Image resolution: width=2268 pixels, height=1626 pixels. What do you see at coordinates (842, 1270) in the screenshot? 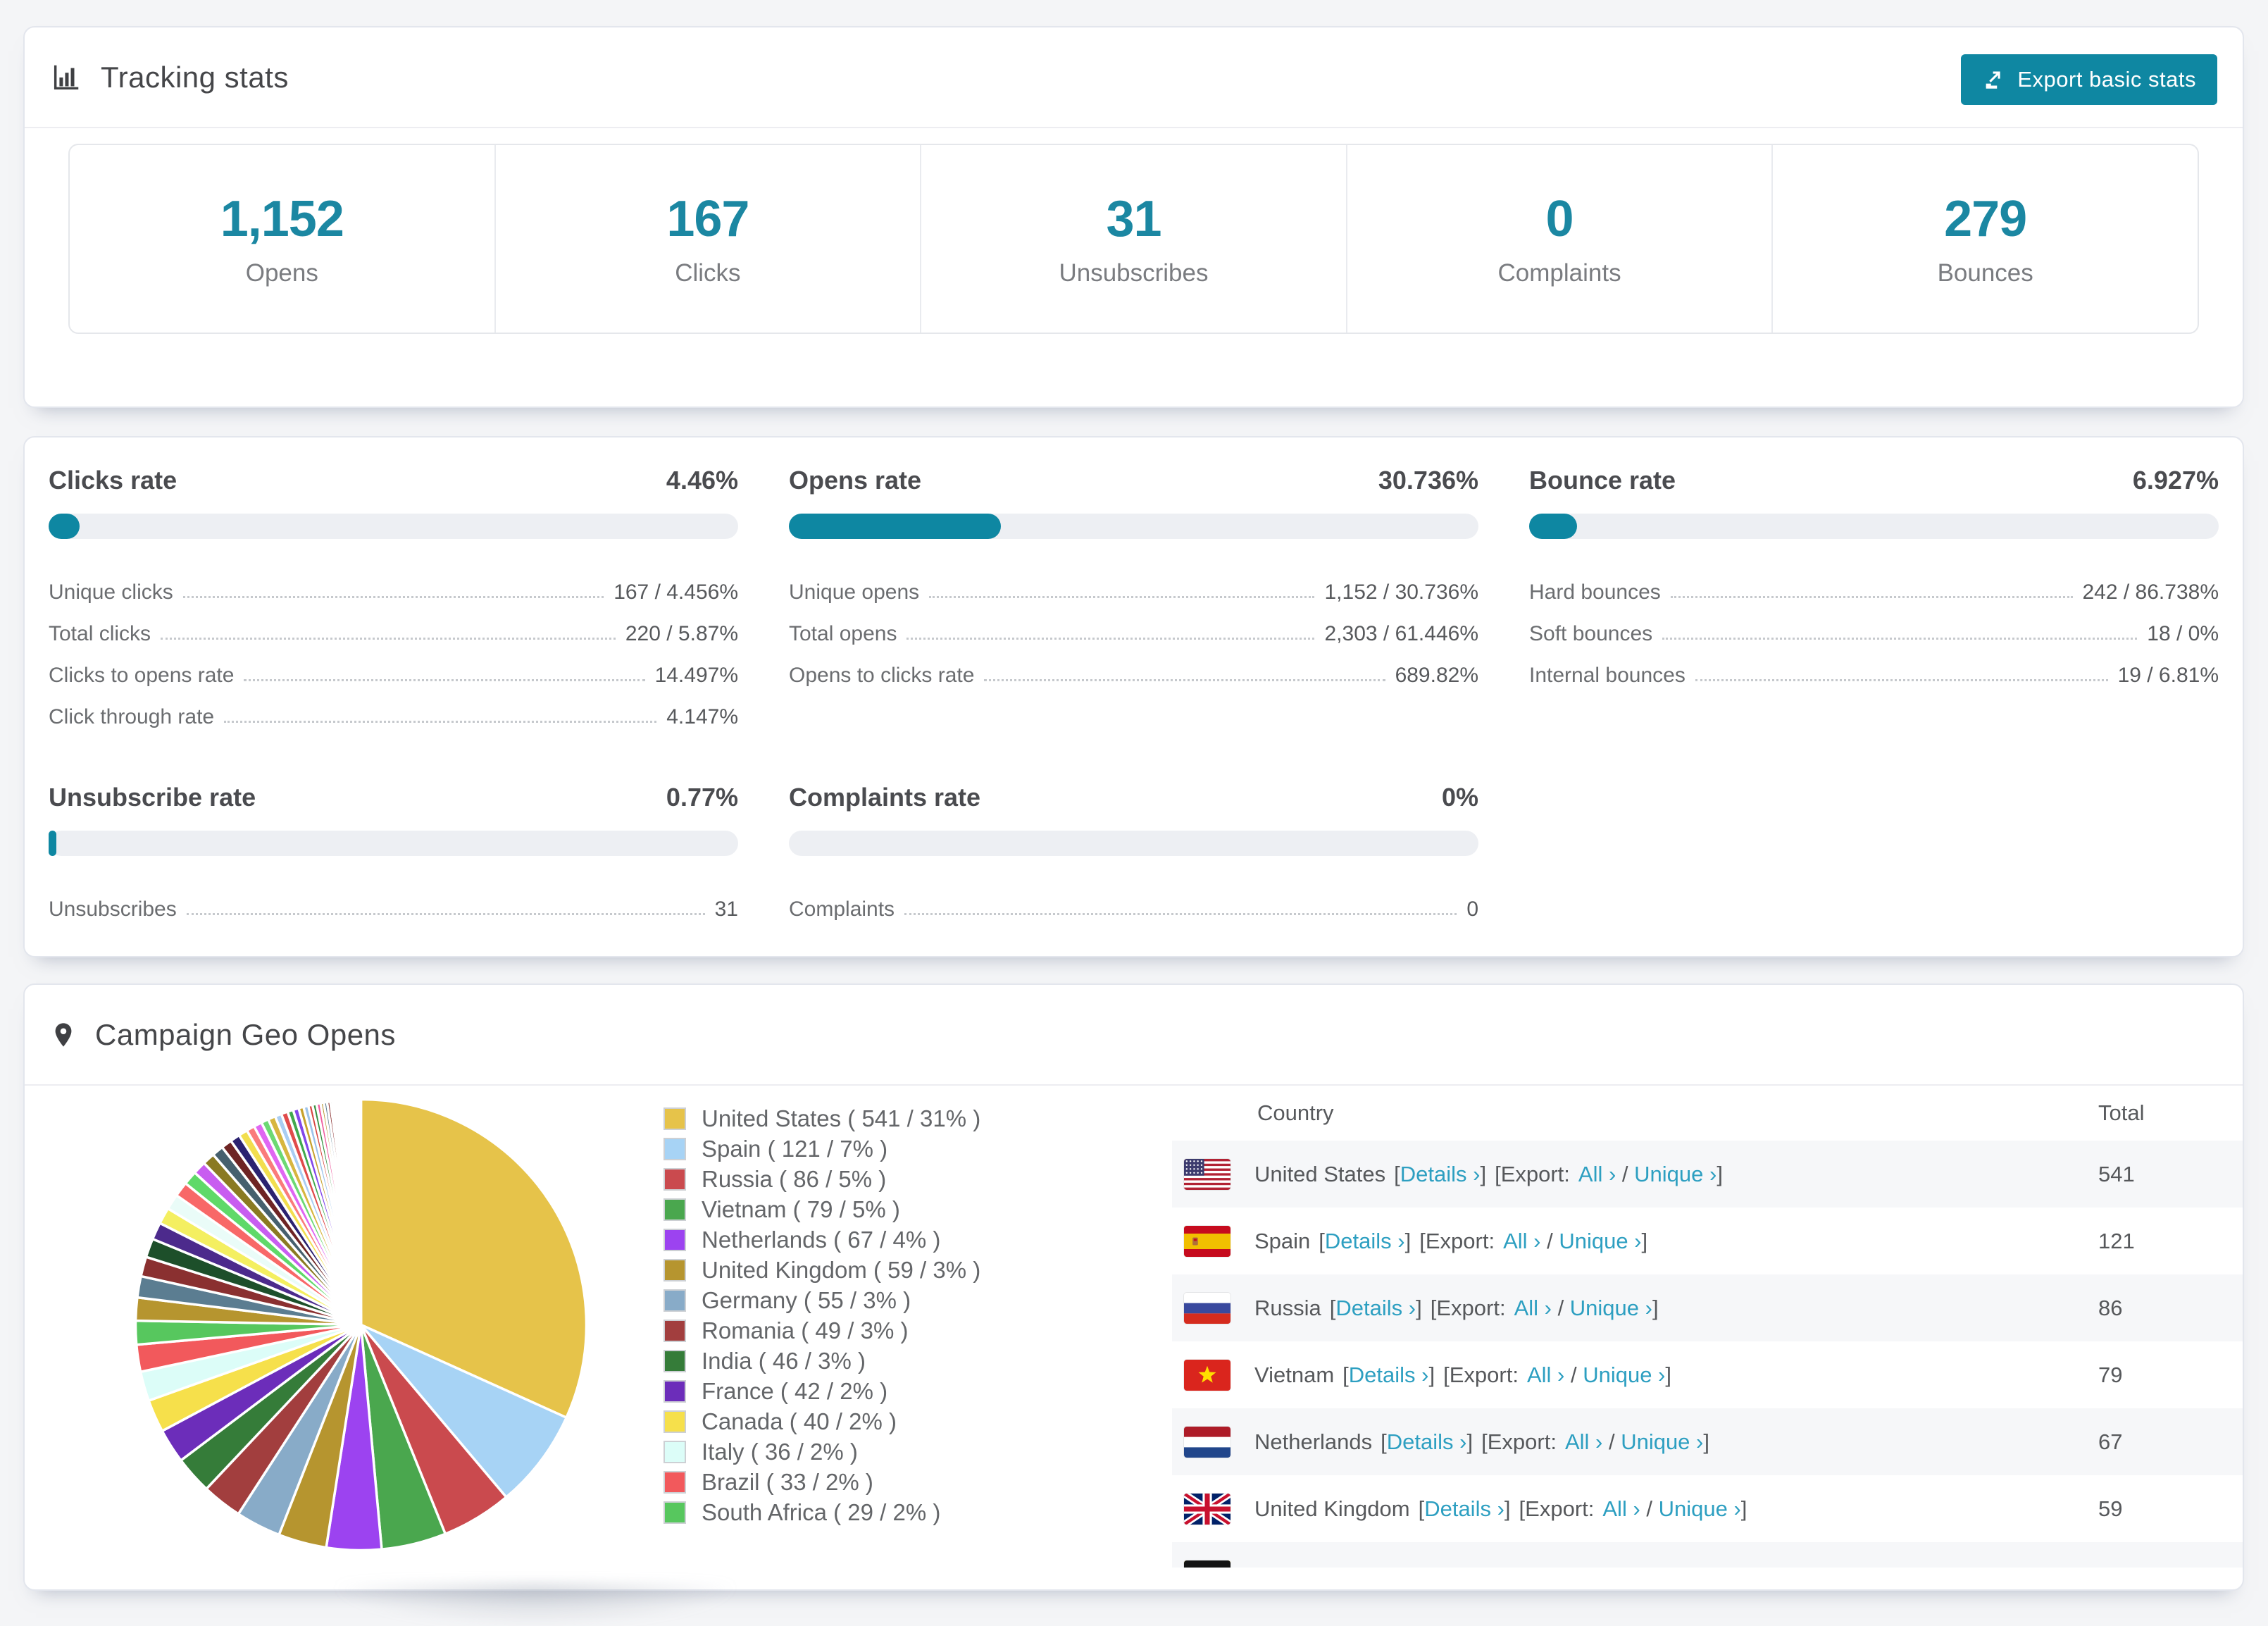
I see `legend-label: United Kingdom ( 59 / 3% )` at bounding box center [842, 1270].